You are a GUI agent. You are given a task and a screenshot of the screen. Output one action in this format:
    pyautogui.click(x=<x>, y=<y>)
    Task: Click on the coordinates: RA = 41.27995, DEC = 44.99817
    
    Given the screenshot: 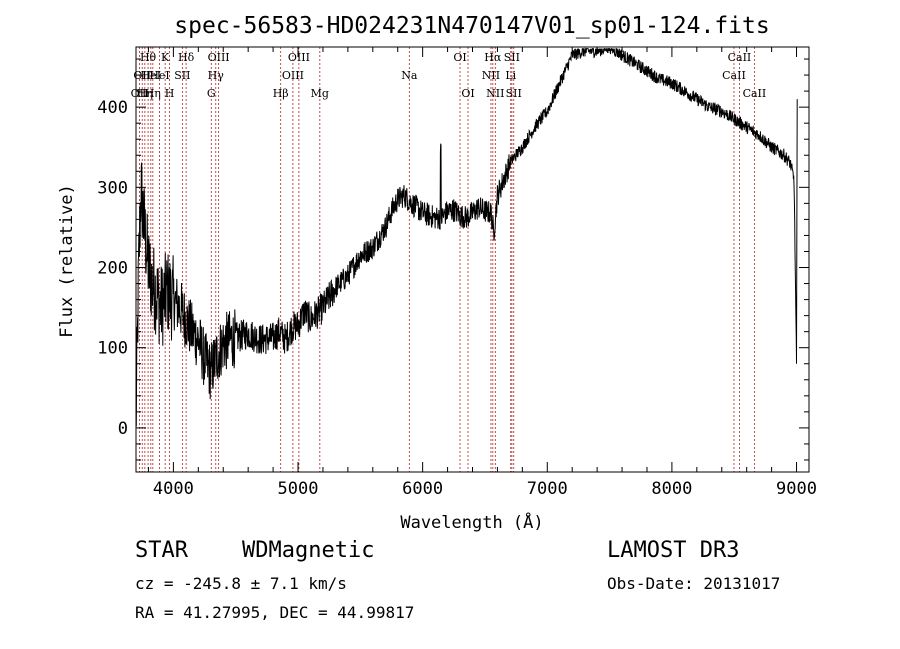 What is the action you would take?
    pyautogui.click(x=275, y=612)
    